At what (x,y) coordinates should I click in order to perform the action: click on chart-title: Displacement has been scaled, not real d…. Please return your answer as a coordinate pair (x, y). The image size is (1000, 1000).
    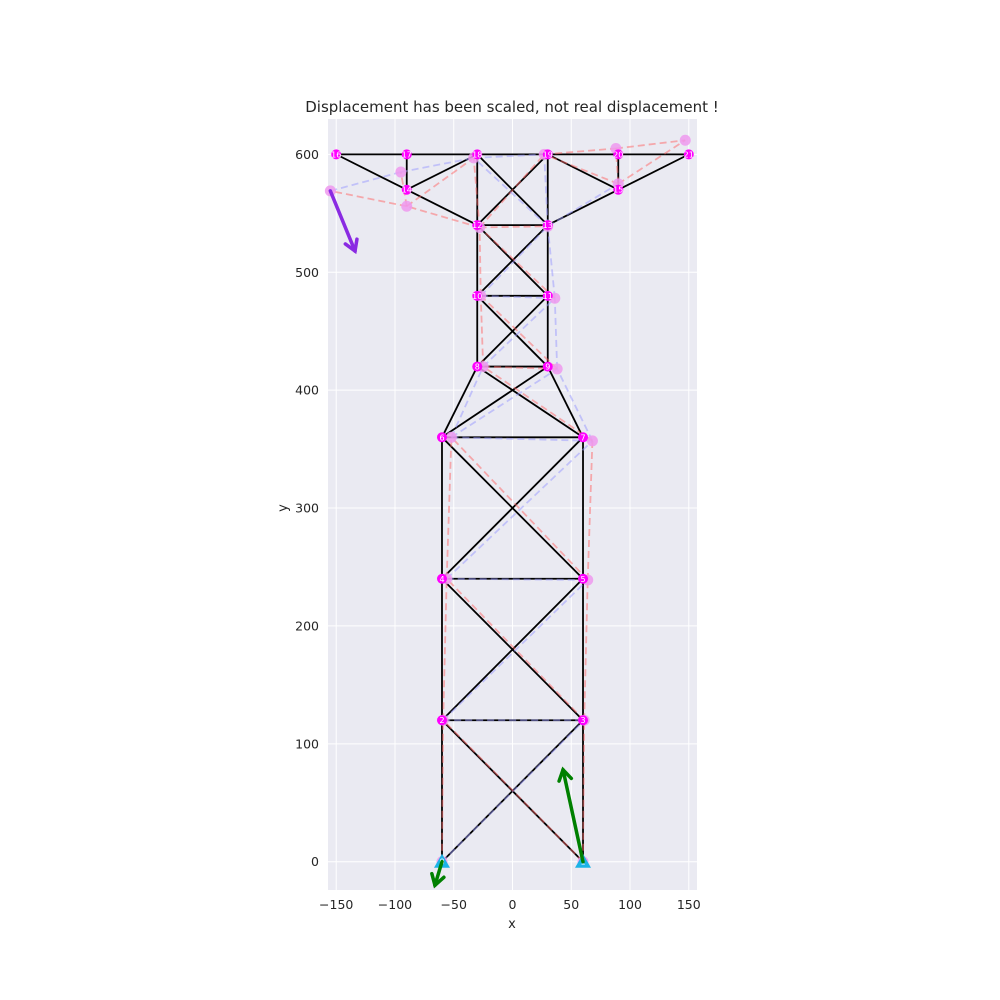
    Looking at the image, I should click on (512, 107).